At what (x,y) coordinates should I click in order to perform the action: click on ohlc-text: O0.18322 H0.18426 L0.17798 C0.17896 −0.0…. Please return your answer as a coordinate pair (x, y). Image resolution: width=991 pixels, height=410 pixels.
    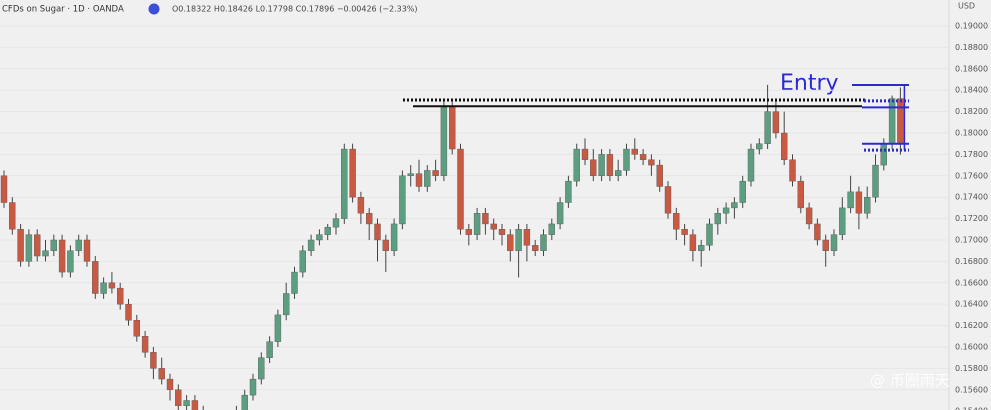
    Looking at the image, I should click on (295, 9).